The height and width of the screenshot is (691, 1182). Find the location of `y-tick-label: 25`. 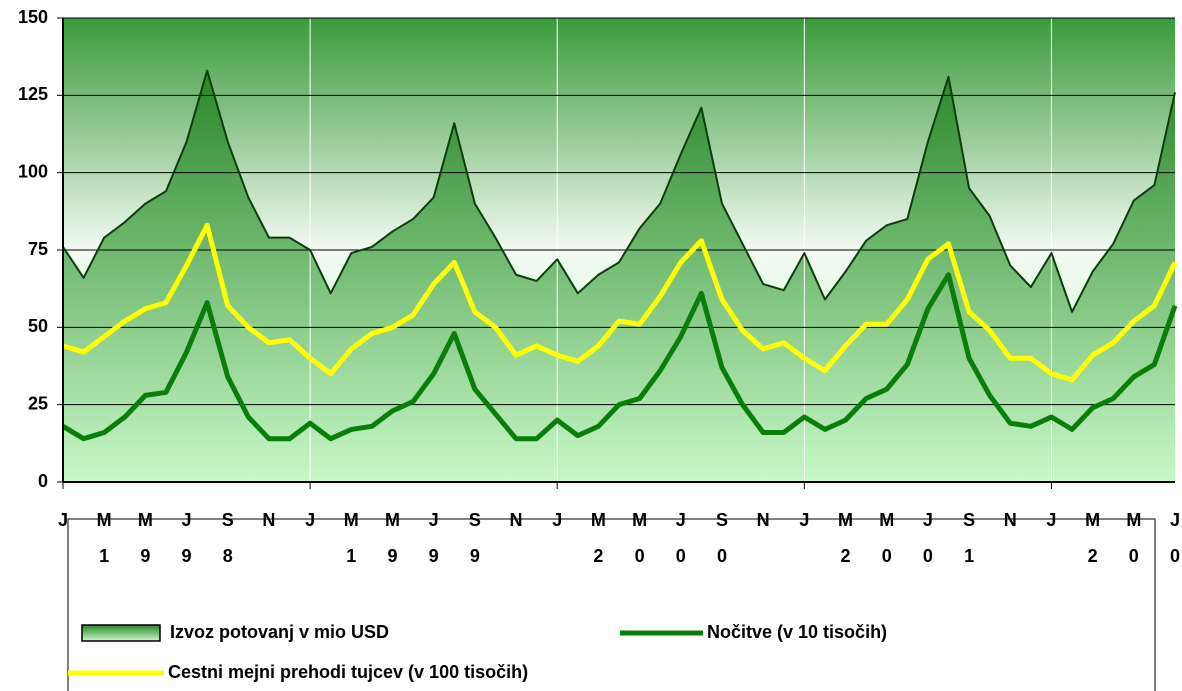

y-tick-label: 25 is located at coordinates (38, 403).